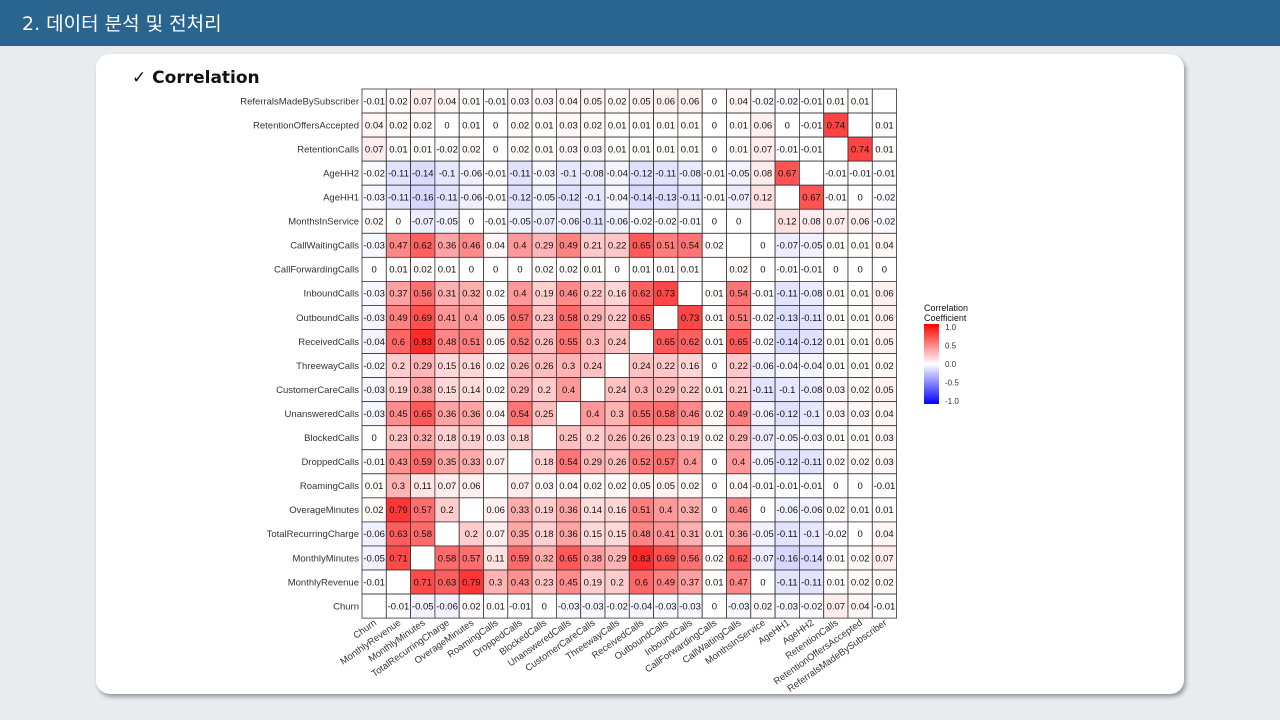 Image resolution: width=1280 pixels, height=720 pixels. I want to click on heatmap-cell-value: -0.05, so click(763, 462).